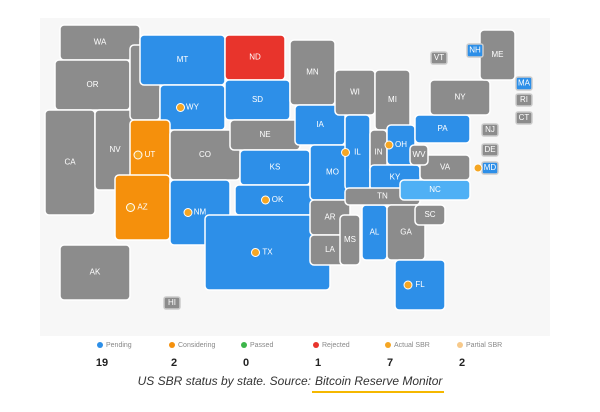 Image resolution: width=600 pixels, height=412 pixels. What do you see at coordinates (200, 212) in the screenshot?
I see `state-label: NM` at bounding box center [200, 212].